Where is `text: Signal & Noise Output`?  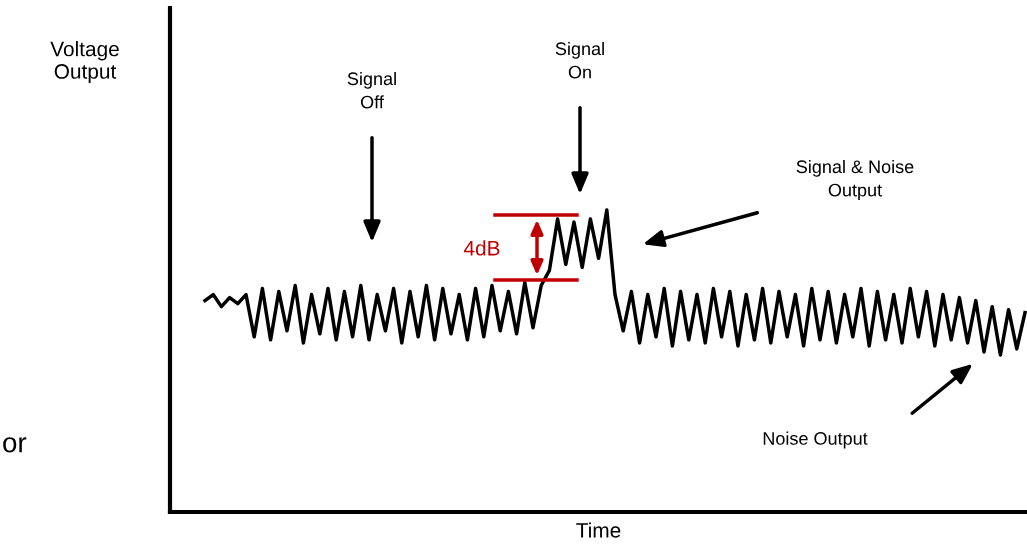 text: Signal & Noise Output is located at coordinates (855, 180).